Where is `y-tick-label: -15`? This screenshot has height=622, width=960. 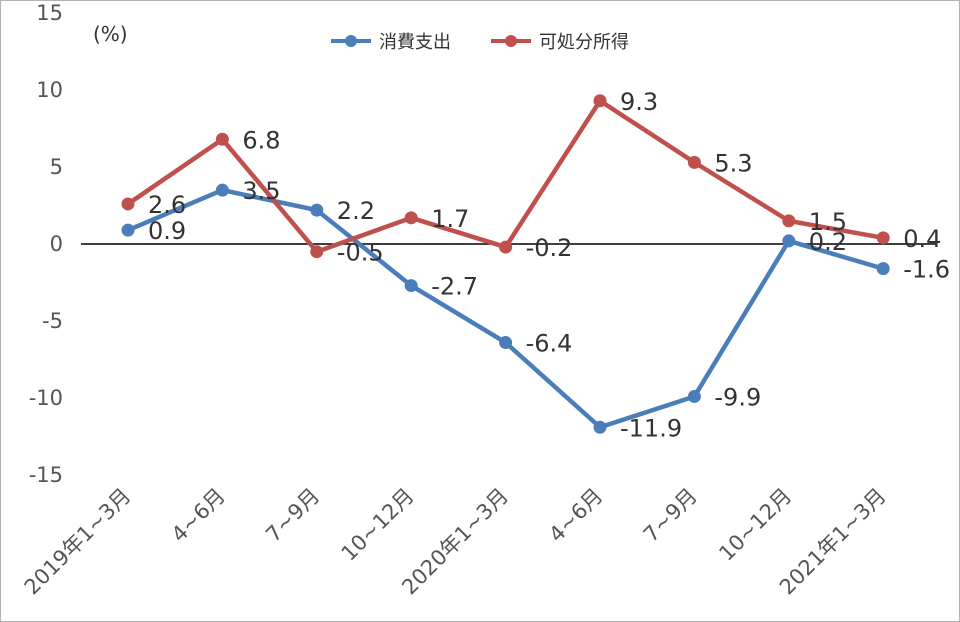 y-tick-label: -15 is located at coordinates (46, 475).